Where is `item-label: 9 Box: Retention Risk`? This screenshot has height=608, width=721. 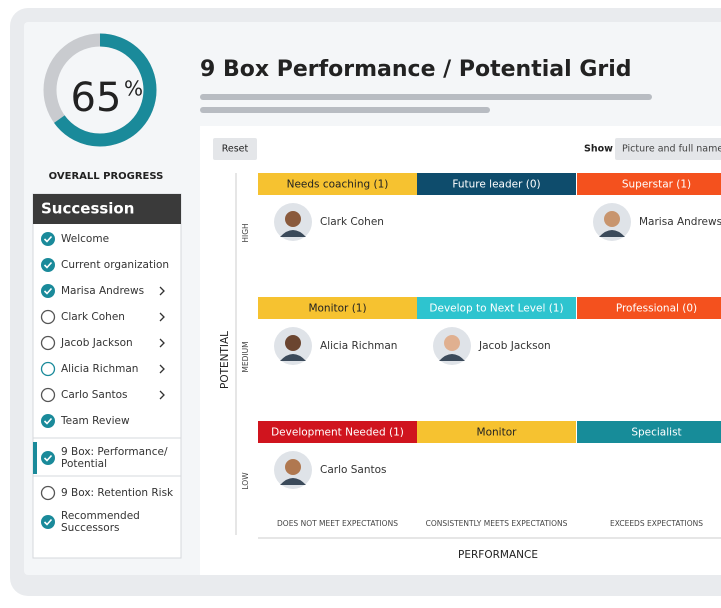 item-label: 9 Box: Retention Risk is located at coordinates (117, 493).